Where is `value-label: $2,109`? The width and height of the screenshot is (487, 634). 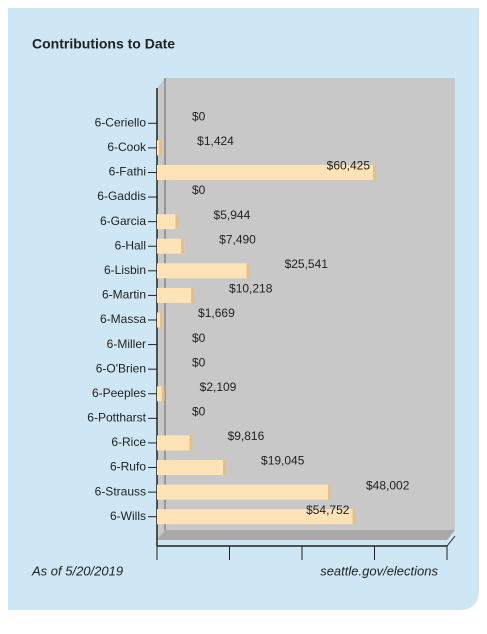
value-label: $2,109 is located at coordinates (218, 387).